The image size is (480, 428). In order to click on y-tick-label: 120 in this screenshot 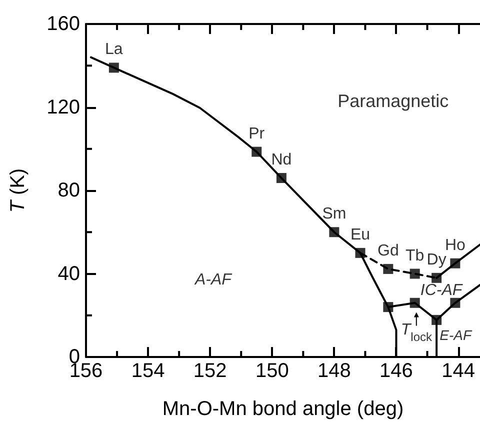, I will do `click(63, 107)`.